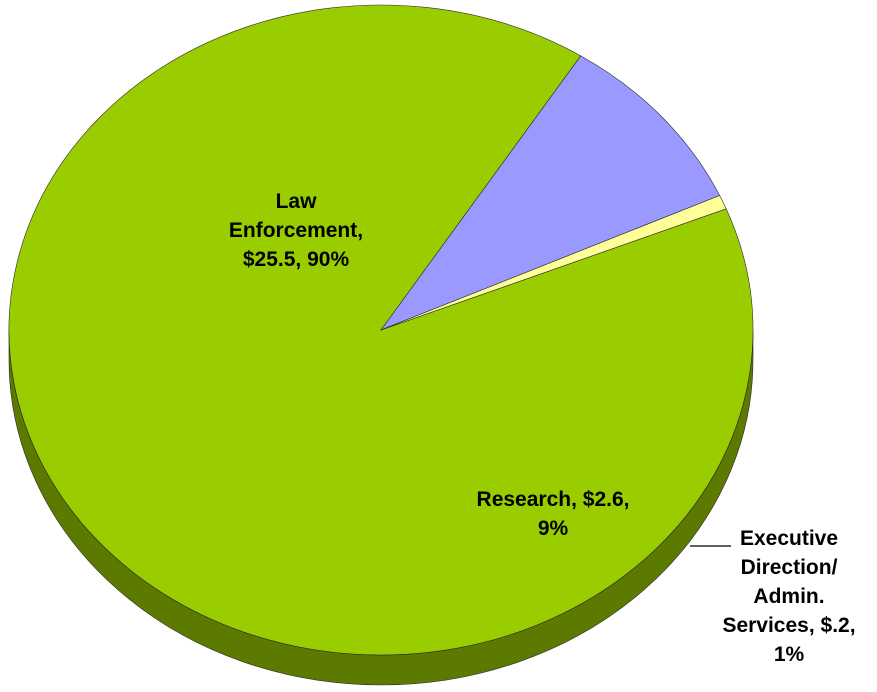  Describe the element at coordinates (553, 263) in the screenshot. I see `slice-executive-direction-admin-services` at that location.